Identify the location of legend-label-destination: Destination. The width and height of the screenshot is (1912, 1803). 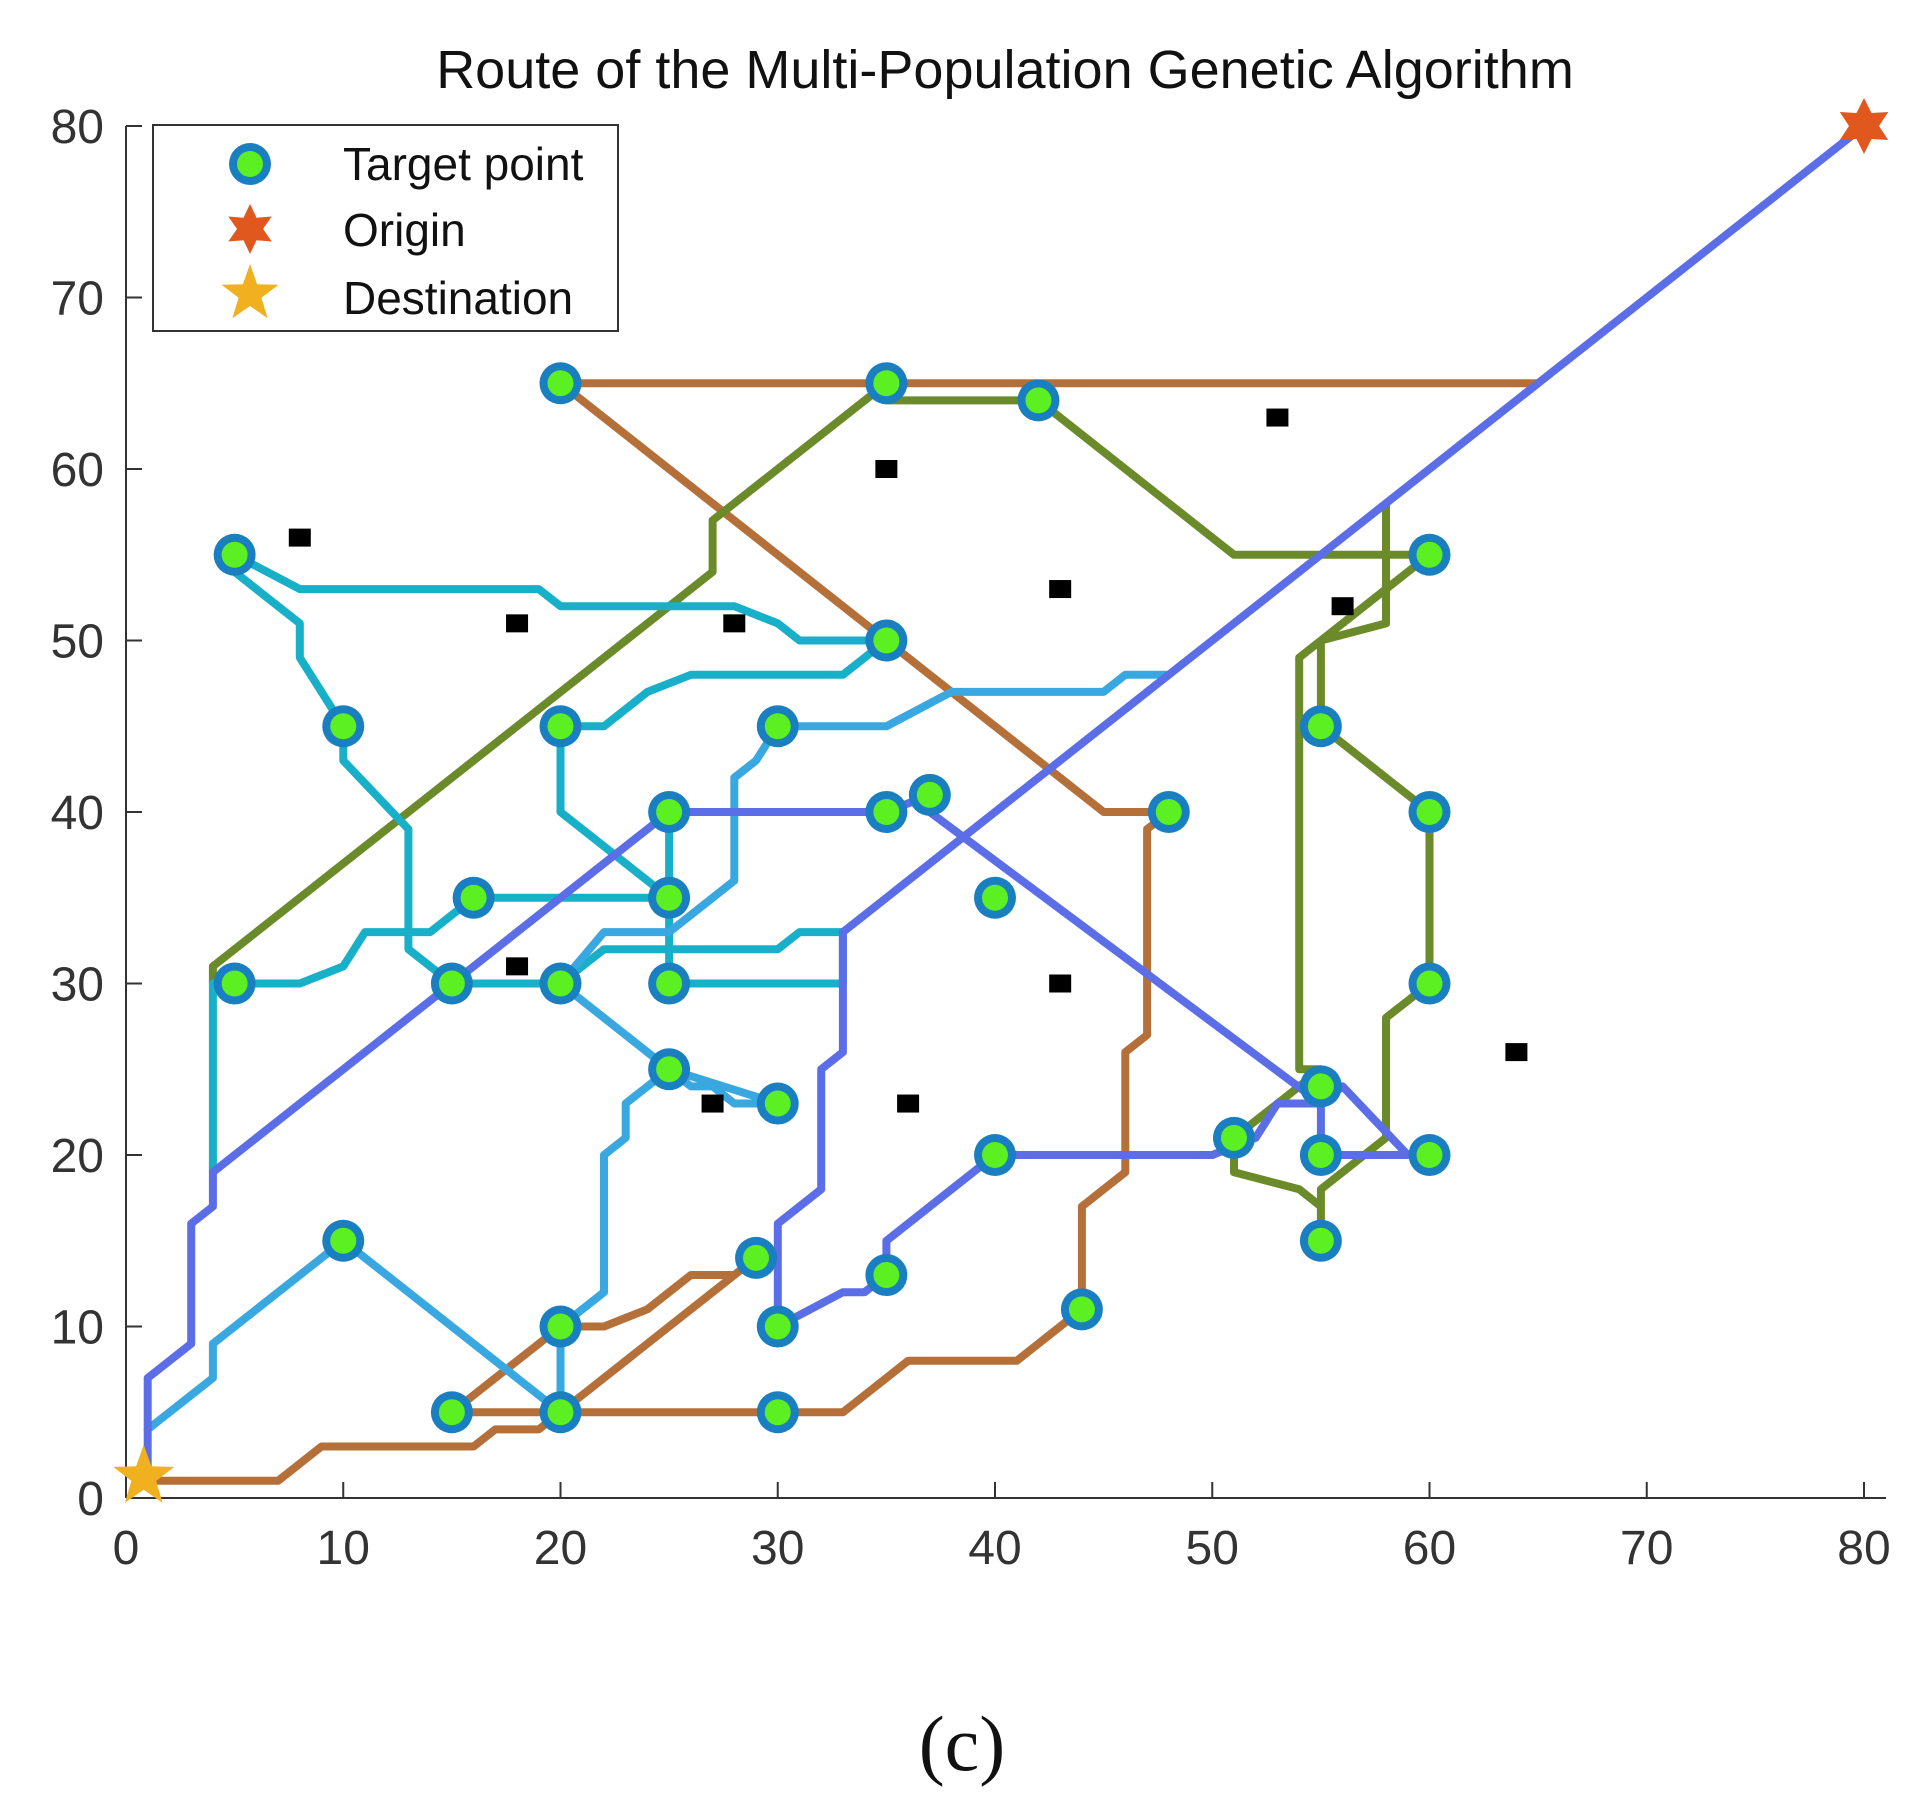
(458, 298).